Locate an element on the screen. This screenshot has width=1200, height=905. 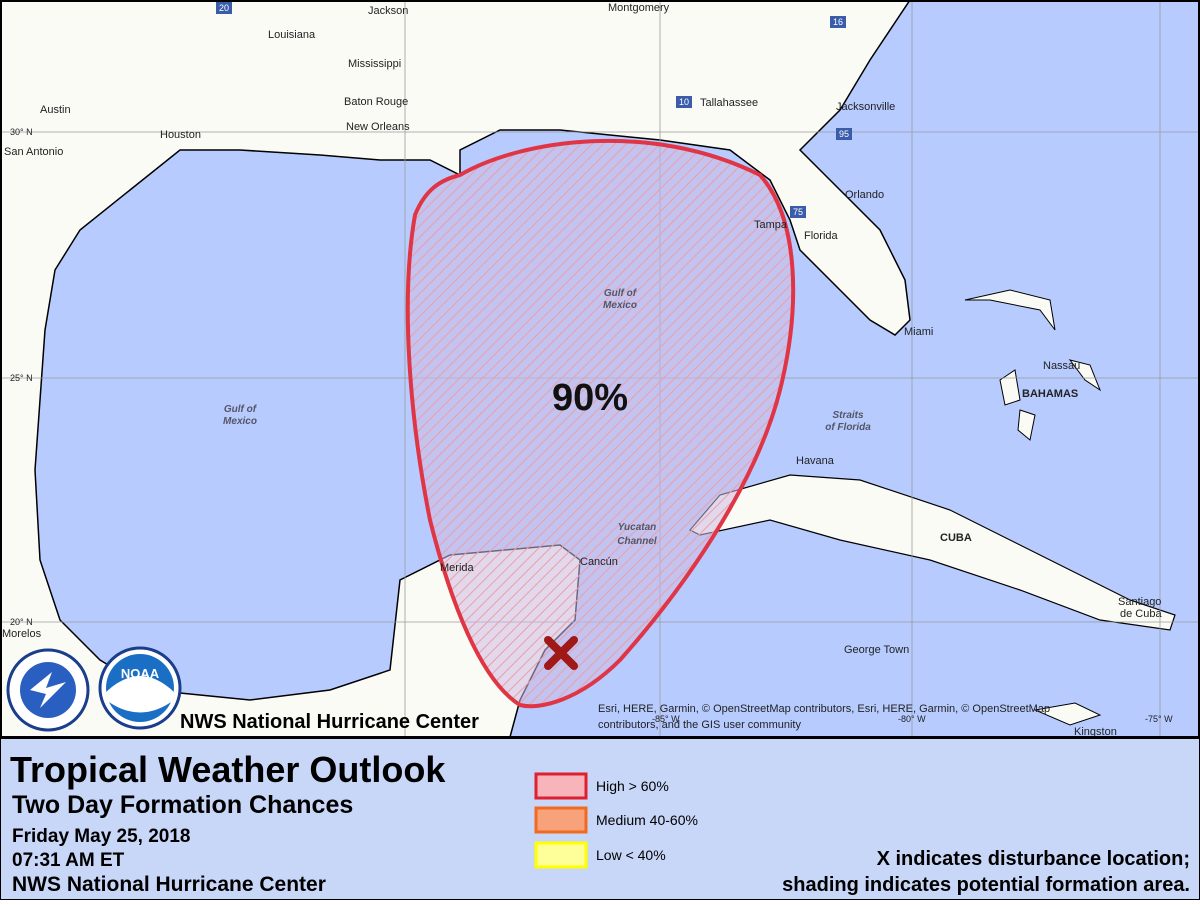
place: Austin is located at coordinates (55, 110).